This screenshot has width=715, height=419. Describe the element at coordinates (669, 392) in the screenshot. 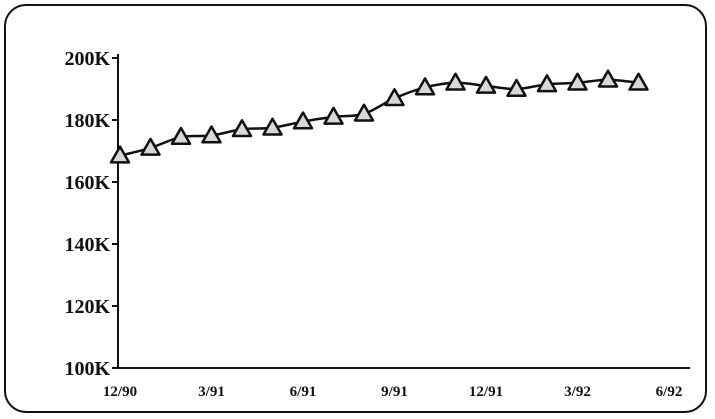

I see `x-tick-label: 6/92` at that location.